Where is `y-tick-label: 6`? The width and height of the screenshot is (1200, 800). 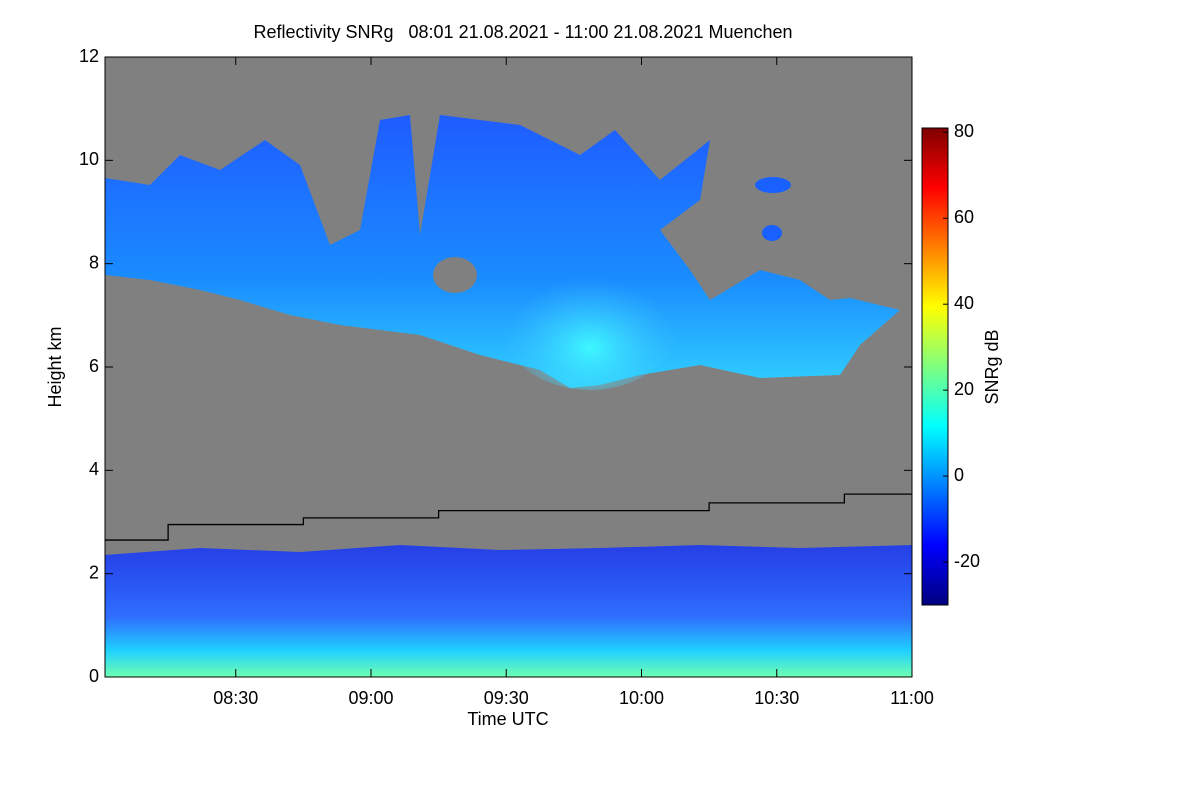 y-tick-label: 6 is located at coordinates (94, 366).